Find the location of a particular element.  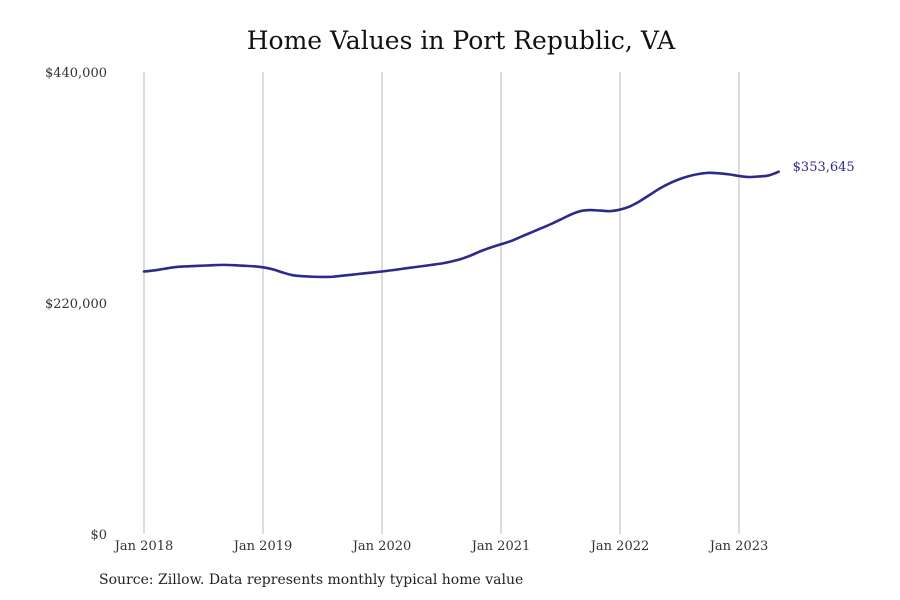

x-tick-label: Jan 2018 is located at coordinates (143, 546).